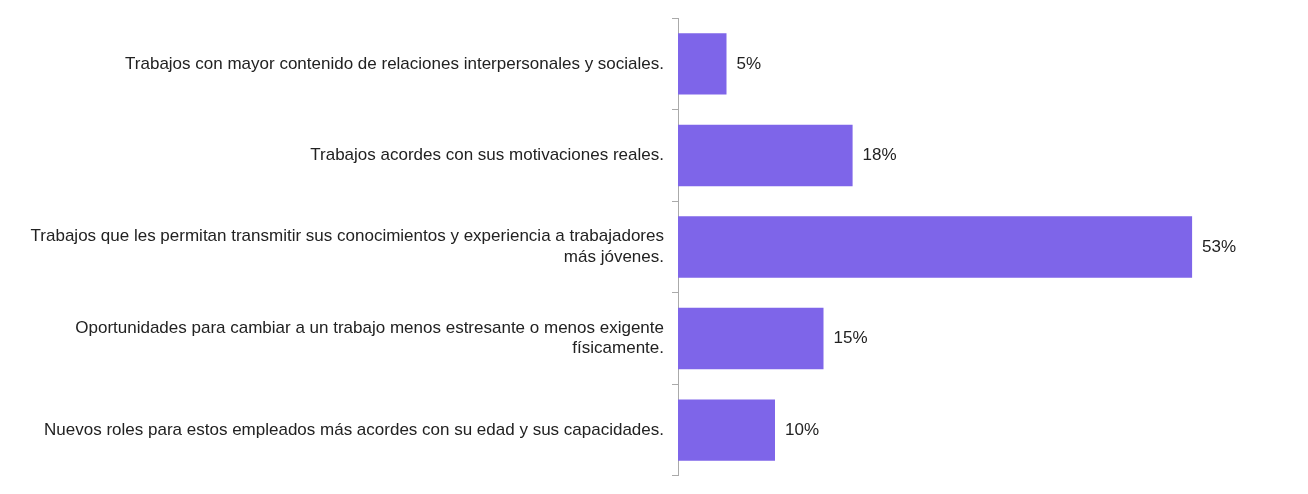  I want to click on y-tick-label: Nuevos roles para estos empleados más acordes con su edad y sus capacidades., so click(354, 429).